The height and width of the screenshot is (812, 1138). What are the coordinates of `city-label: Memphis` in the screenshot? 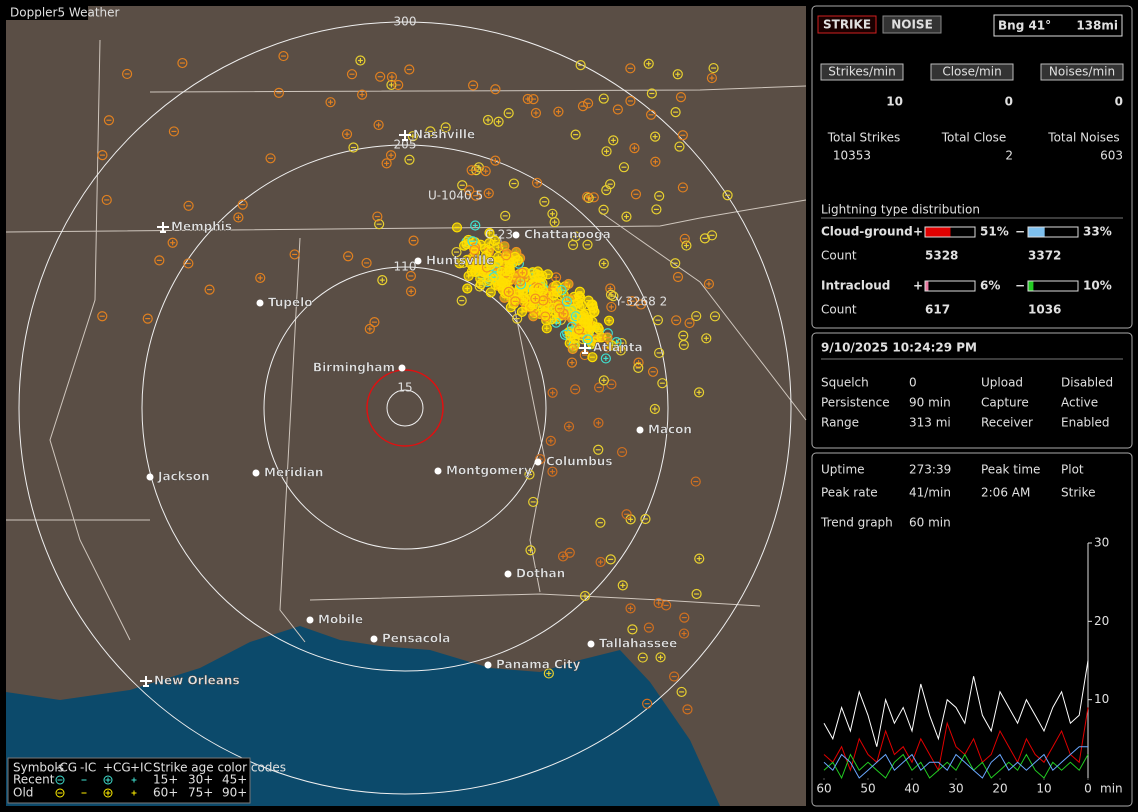 It's located at (201, 227).